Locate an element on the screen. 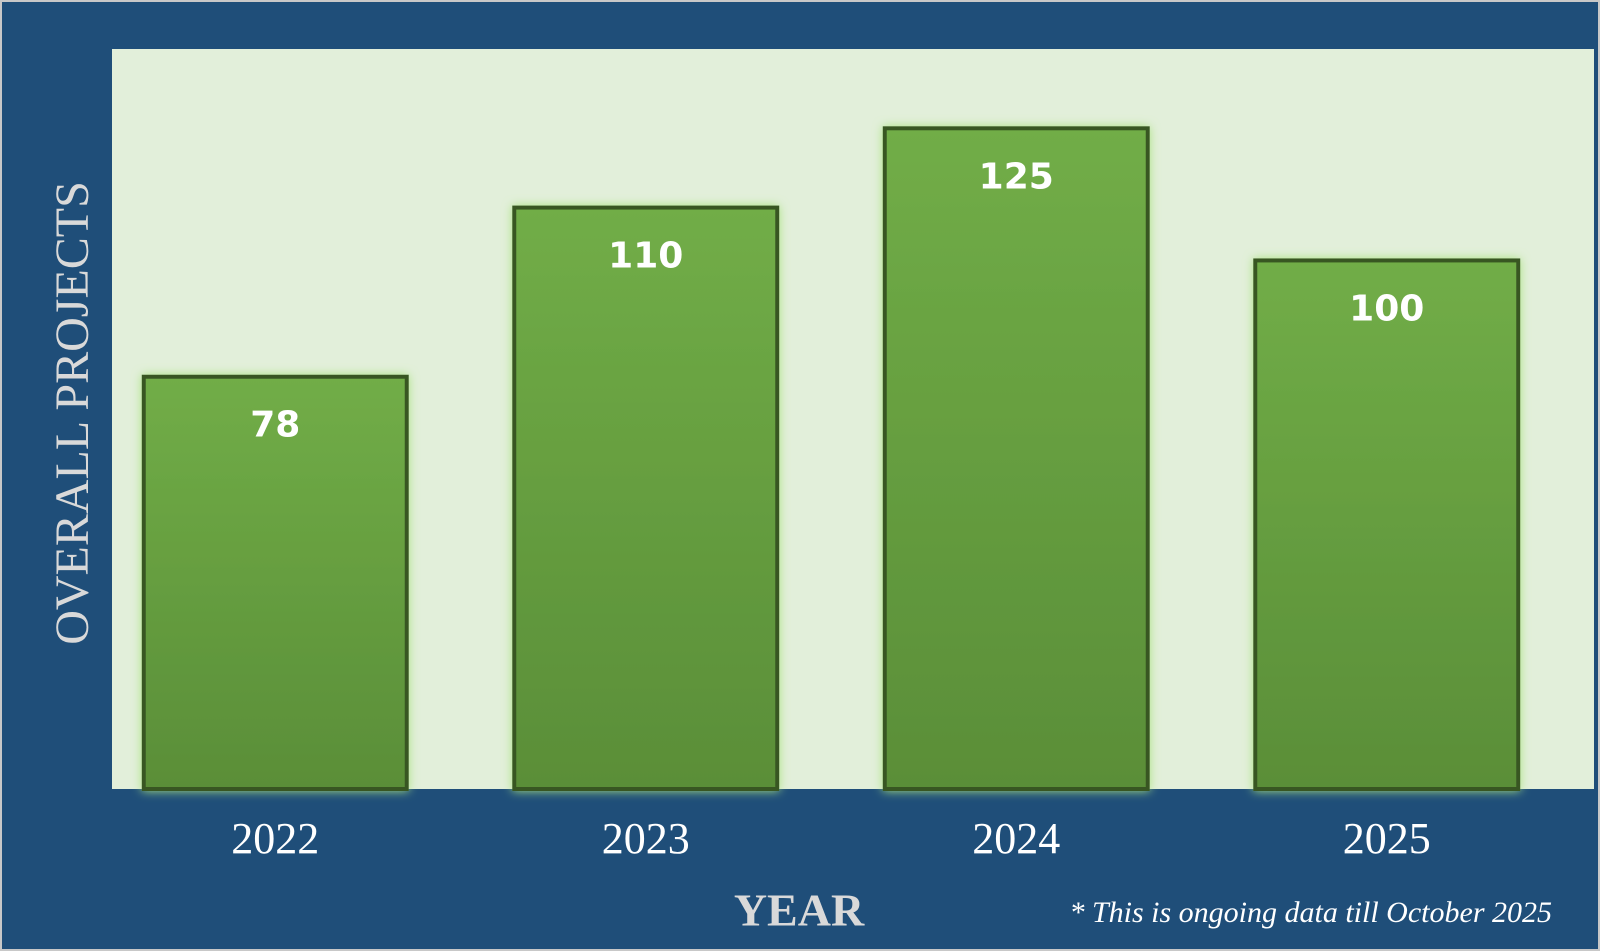 The height and width of the screenshot is (951, 1600). x-axis-label: YEAR is located at coordinates (799, 910).